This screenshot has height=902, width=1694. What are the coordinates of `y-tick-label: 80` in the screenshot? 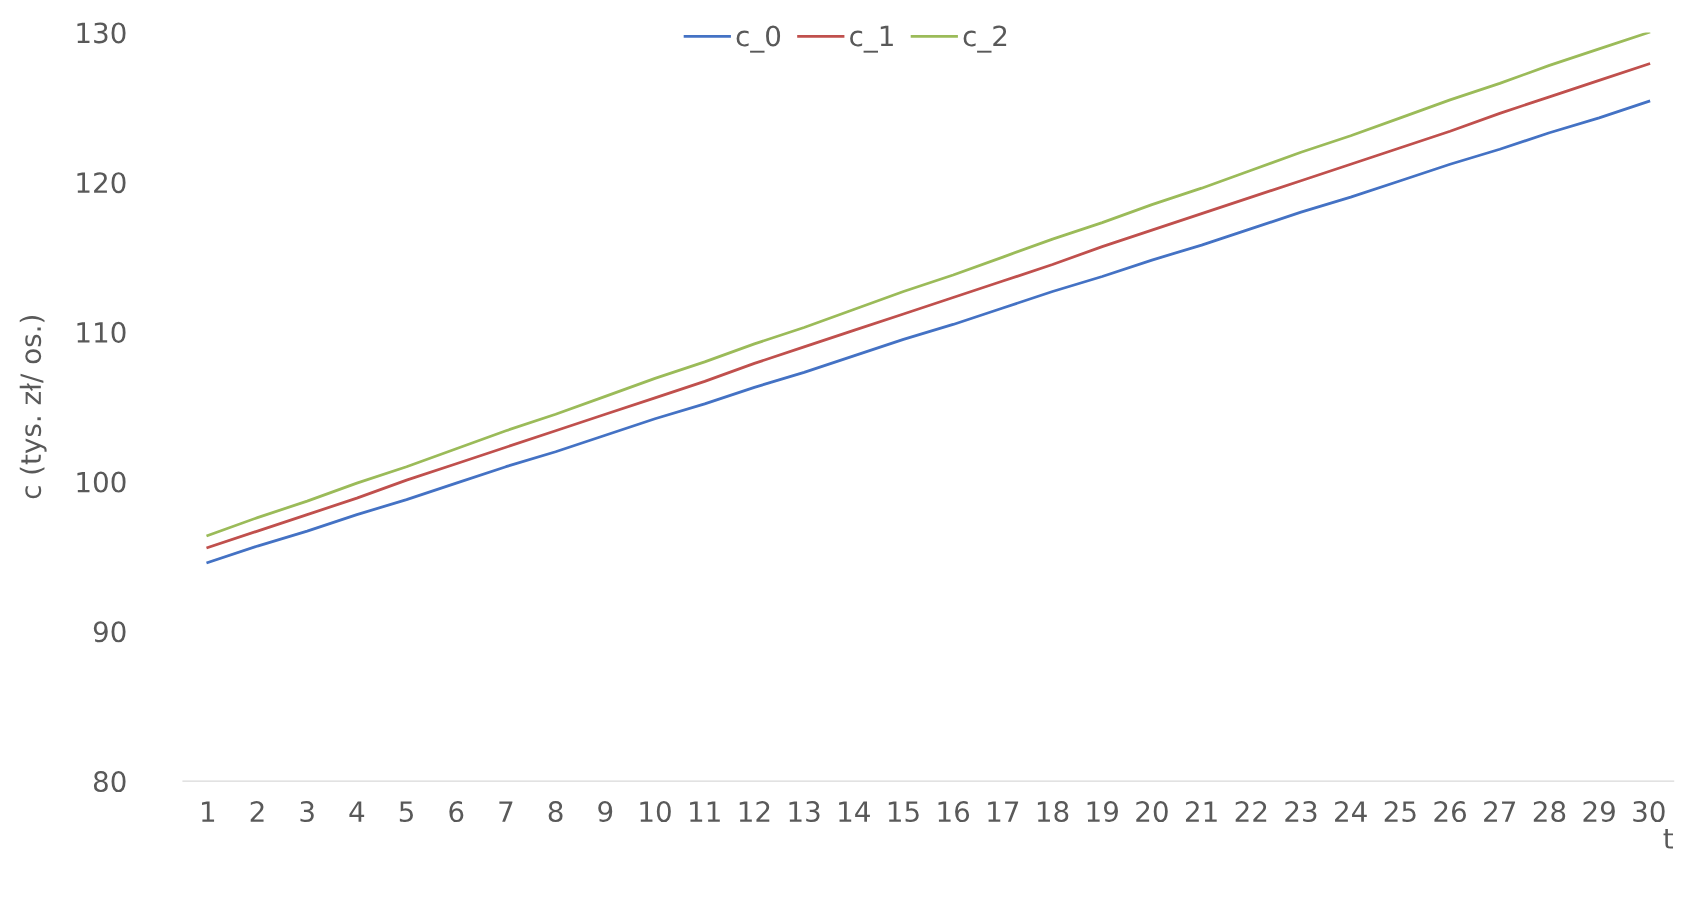 It's located at (109, 782).